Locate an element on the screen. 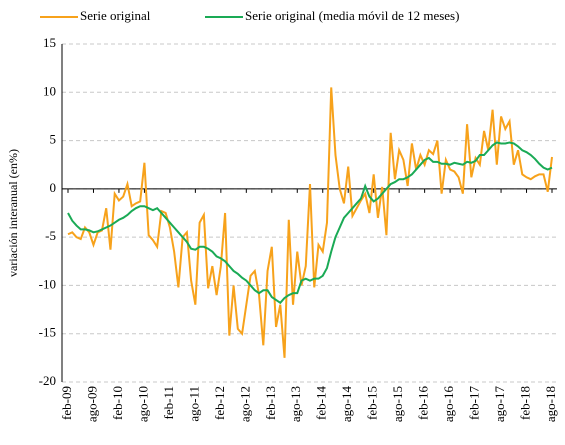 This screenshot has height=445, width=565. x-tick-label: feb-14 is located at coordinates (321, 403).